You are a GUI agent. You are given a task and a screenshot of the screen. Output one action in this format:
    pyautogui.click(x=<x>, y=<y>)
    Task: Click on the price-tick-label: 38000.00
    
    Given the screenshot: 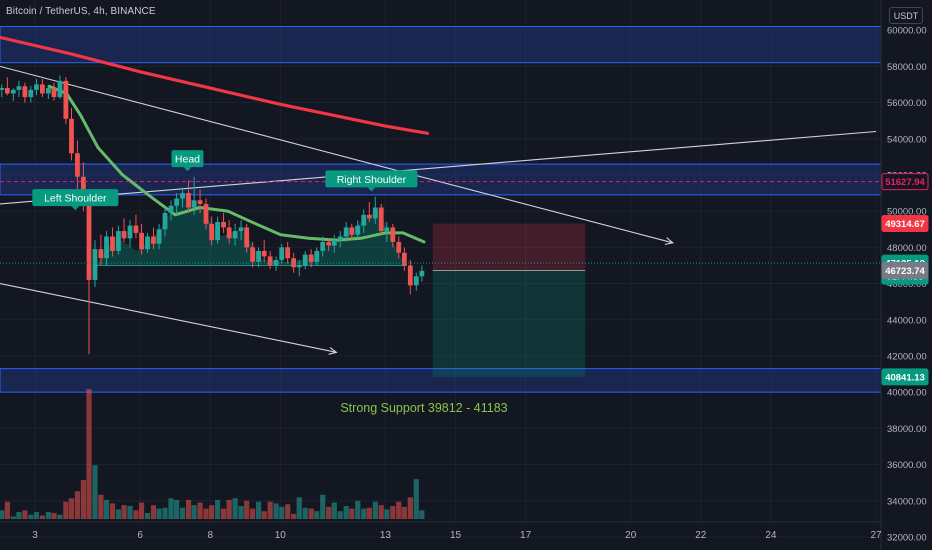 What is the action you would take?
    pyautogui.click(x=907, y=429)
    